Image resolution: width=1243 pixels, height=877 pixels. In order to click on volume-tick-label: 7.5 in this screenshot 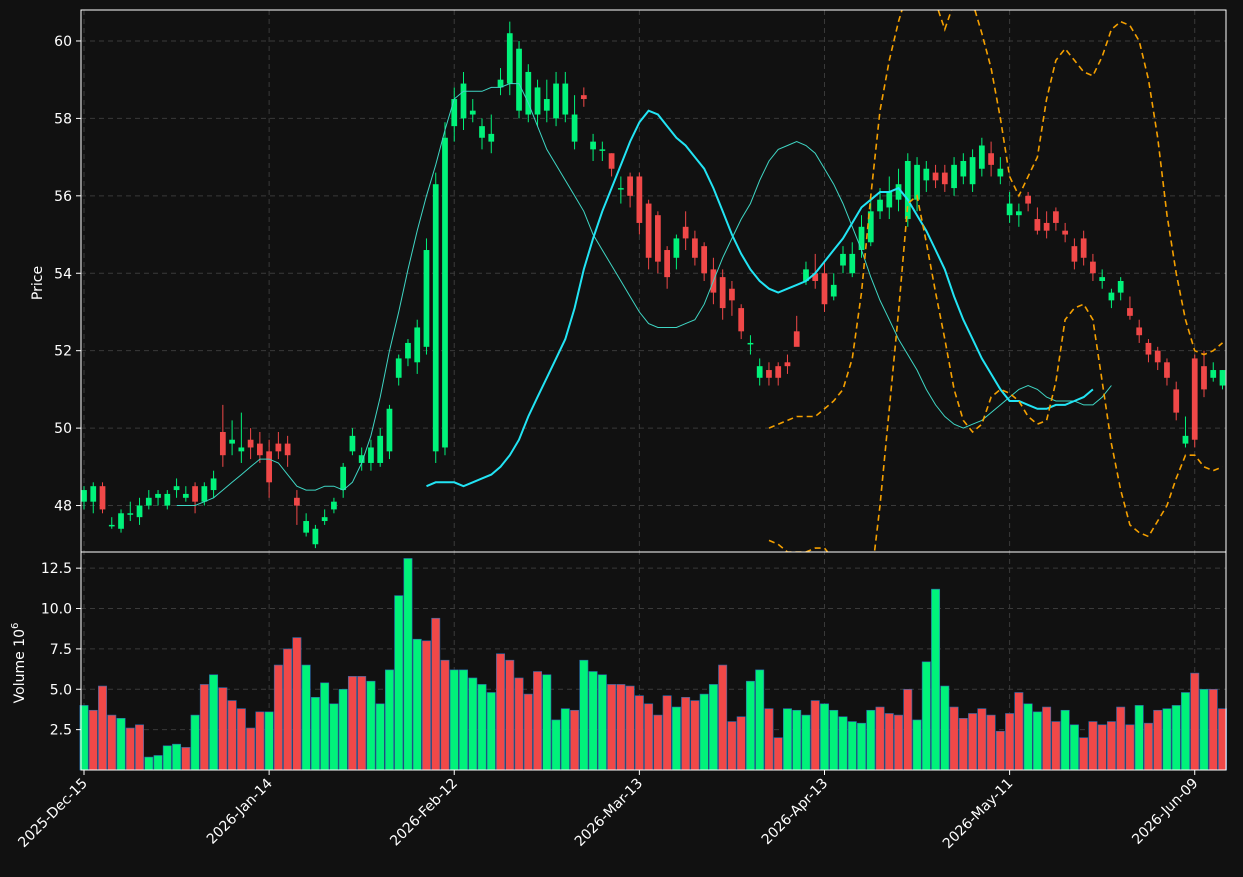, I will do `click(61, 650)`.